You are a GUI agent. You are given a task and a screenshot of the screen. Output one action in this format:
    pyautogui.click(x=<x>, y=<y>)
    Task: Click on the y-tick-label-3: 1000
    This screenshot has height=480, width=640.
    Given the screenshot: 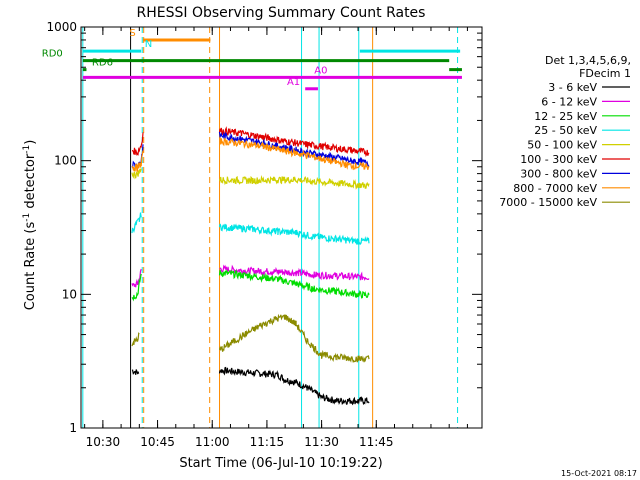 What is the action you would take?
    pyautogui.click(x=61, y=27)
    